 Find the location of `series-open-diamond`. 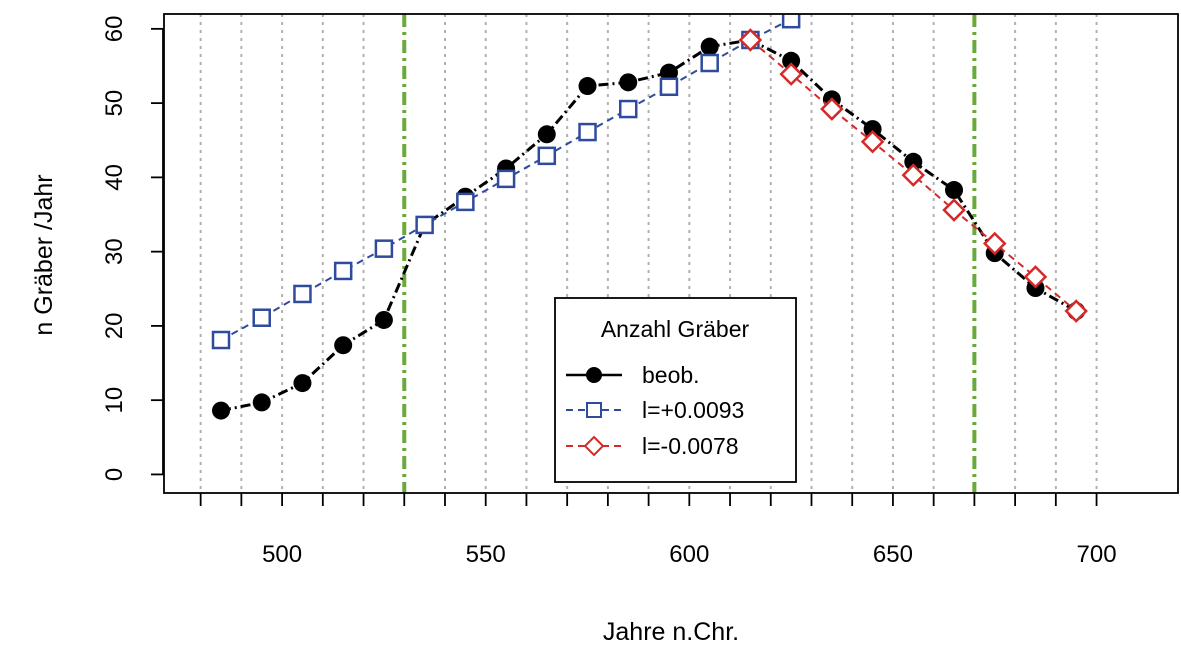

series-open-diamond is located at coordinates (913, 175).